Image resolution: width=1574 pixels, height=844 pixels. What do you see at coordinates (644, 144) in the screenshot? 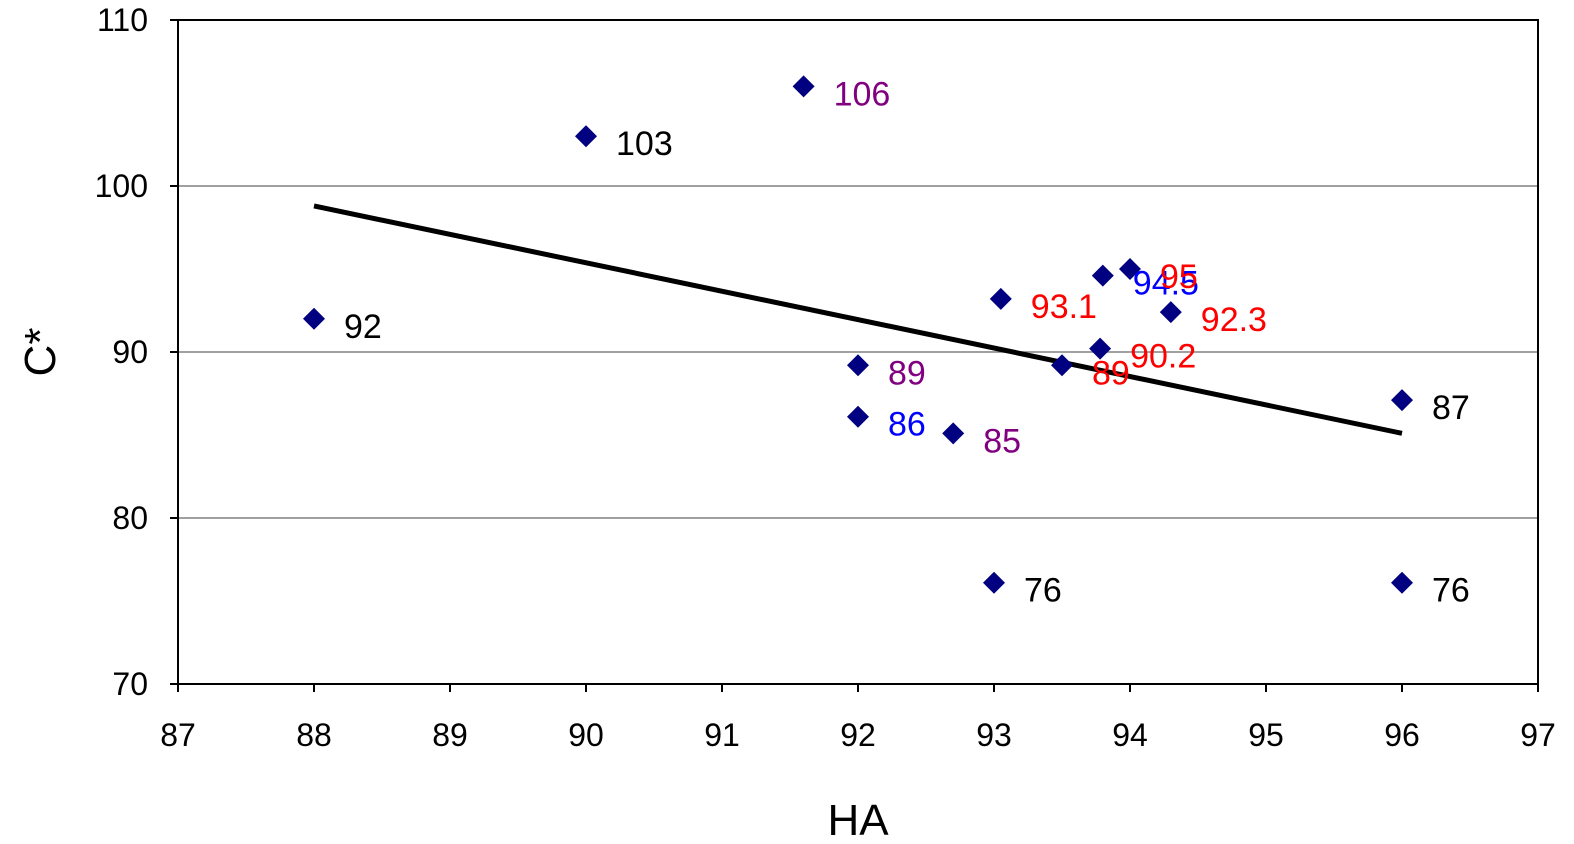
I see `data-label: 103` at bounding box center [644, 144].